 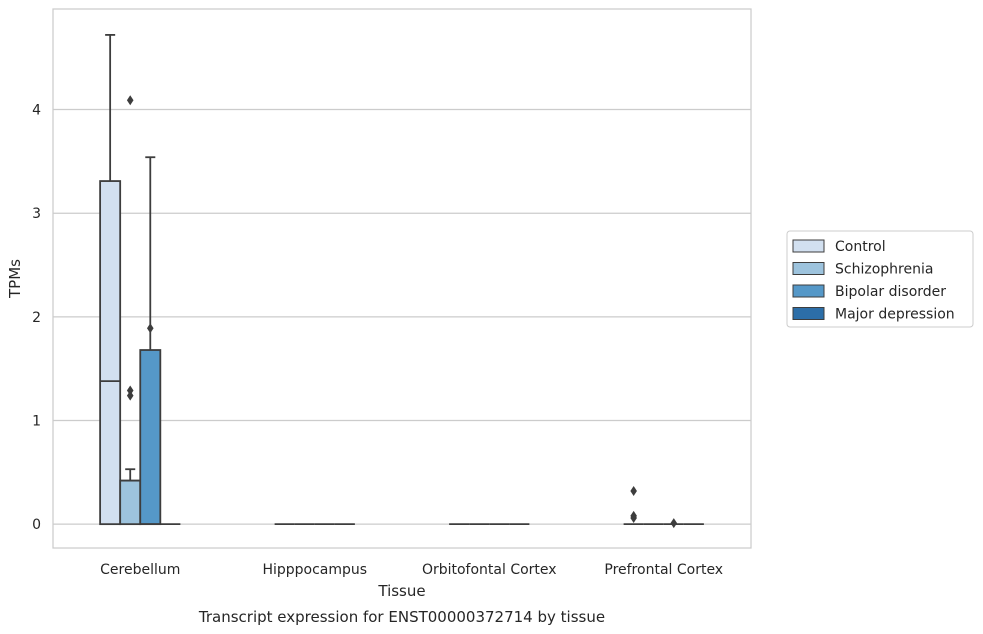 I want to click on y-tick-label: 4, so click(x=36, y=111).